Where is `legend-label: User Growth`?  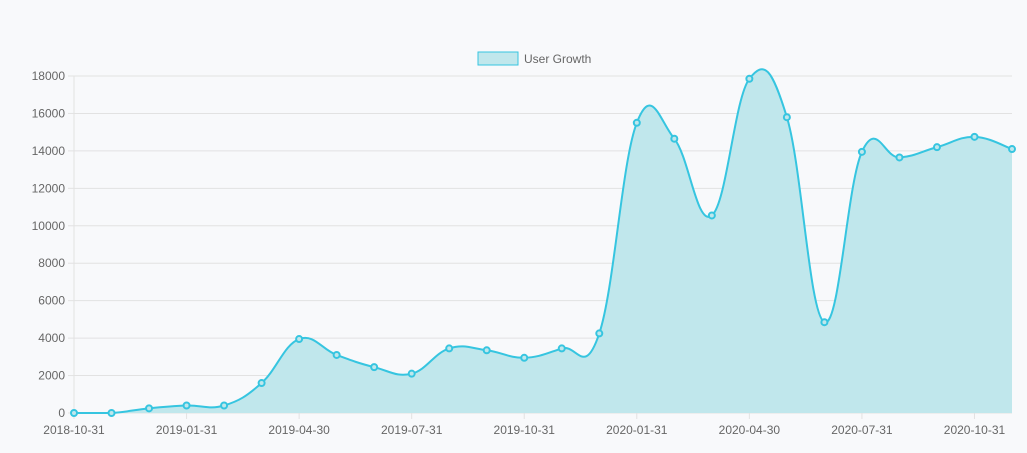 legend-label: User Growth is located at coordinates (557, 59).